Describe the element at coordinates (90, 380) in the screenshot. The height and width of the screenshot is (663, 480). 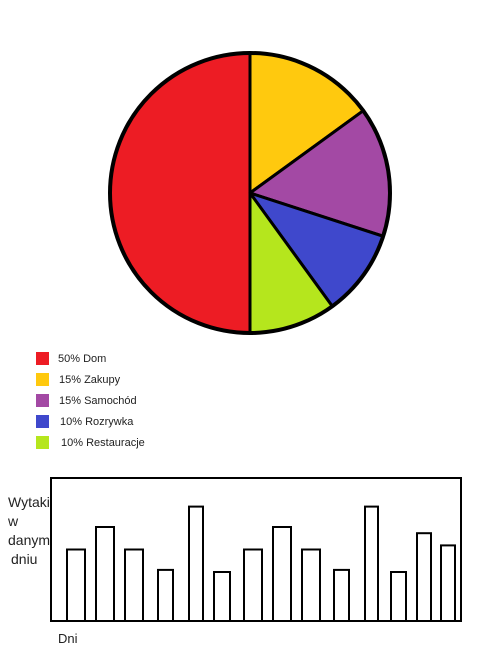
I see `legend-label: 15% Zakupy` at that location.